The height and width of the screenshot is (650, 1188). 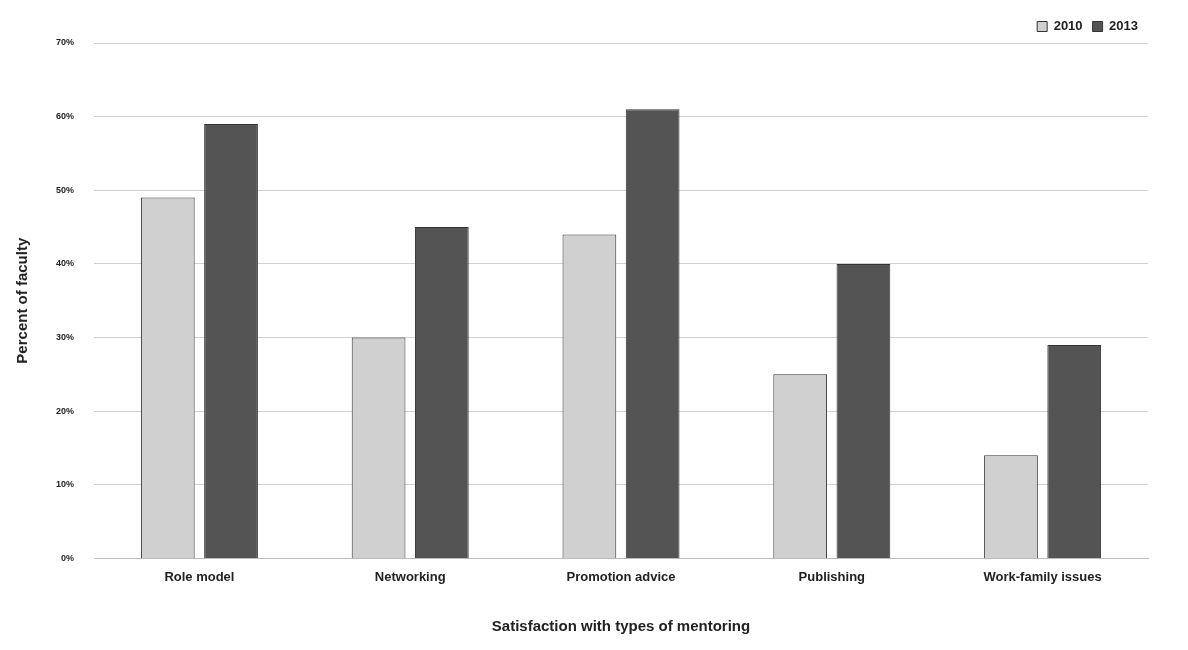 What do you see at coordinates (621, 576) in the screenshot?
I see `x-tick-label: Promotion advice` at bounding box center [621, 576].